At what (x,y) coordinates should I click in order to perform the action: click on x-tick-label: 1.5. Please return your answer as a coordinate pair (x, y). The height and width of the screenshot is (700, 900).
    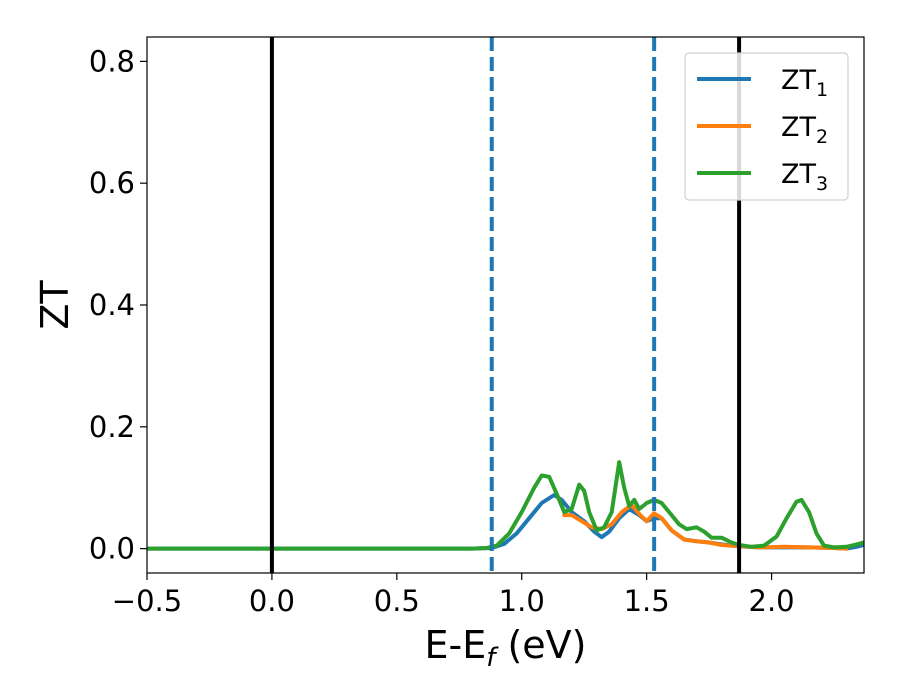
    Looking at the image, I should click on (647, 601).